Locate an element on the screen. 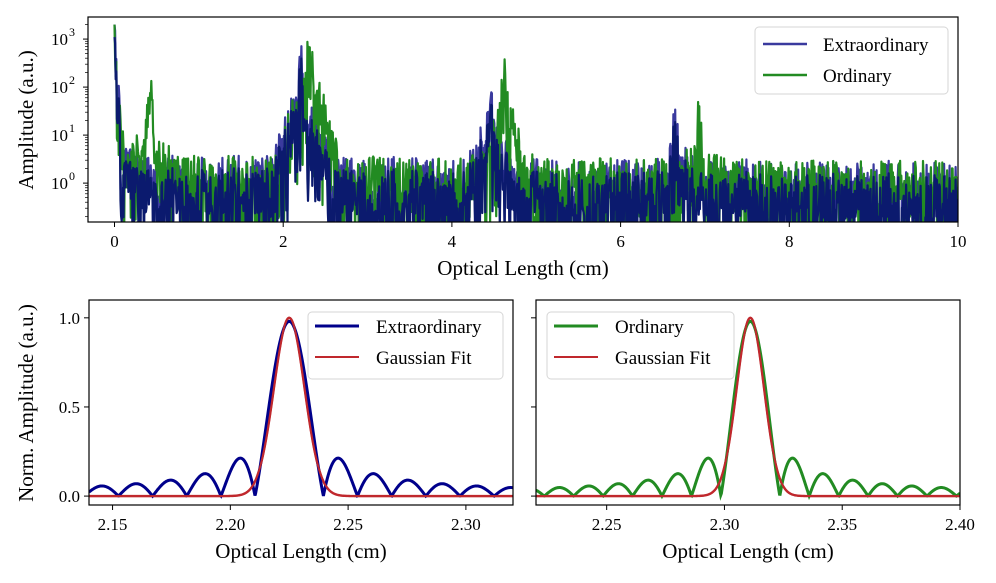 This screenshot has height=583, width=996. top-y-tick-exponent: 3 is located at coordinates (72, 32).